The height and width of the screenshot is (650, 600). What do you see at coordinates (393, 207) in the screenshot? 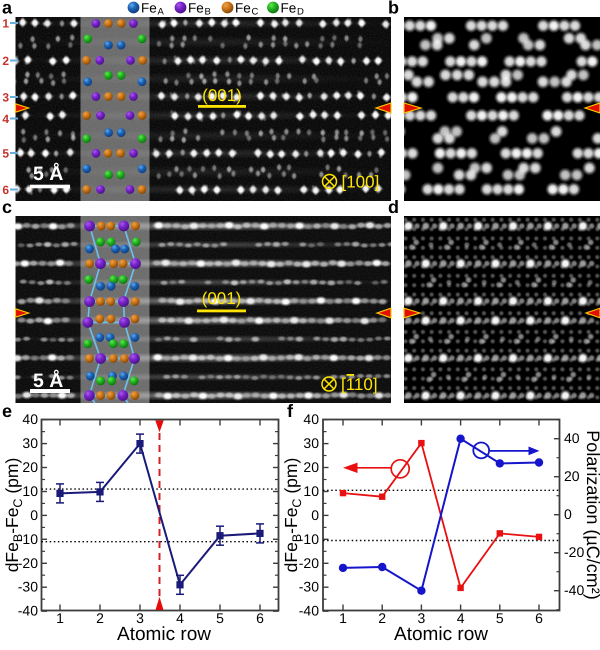
I see `svg-text: d` at bounding box center [393, 207].